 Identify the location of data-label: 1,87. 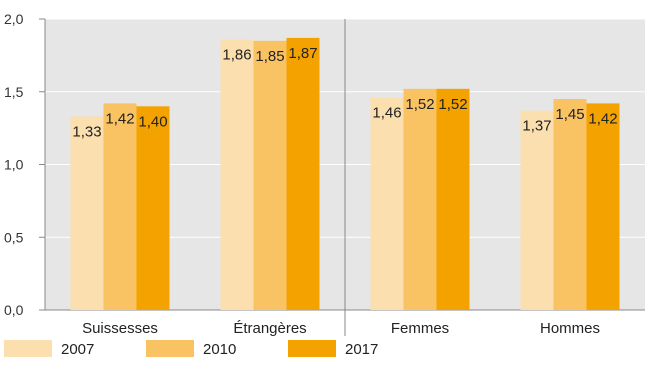
(302, 53).